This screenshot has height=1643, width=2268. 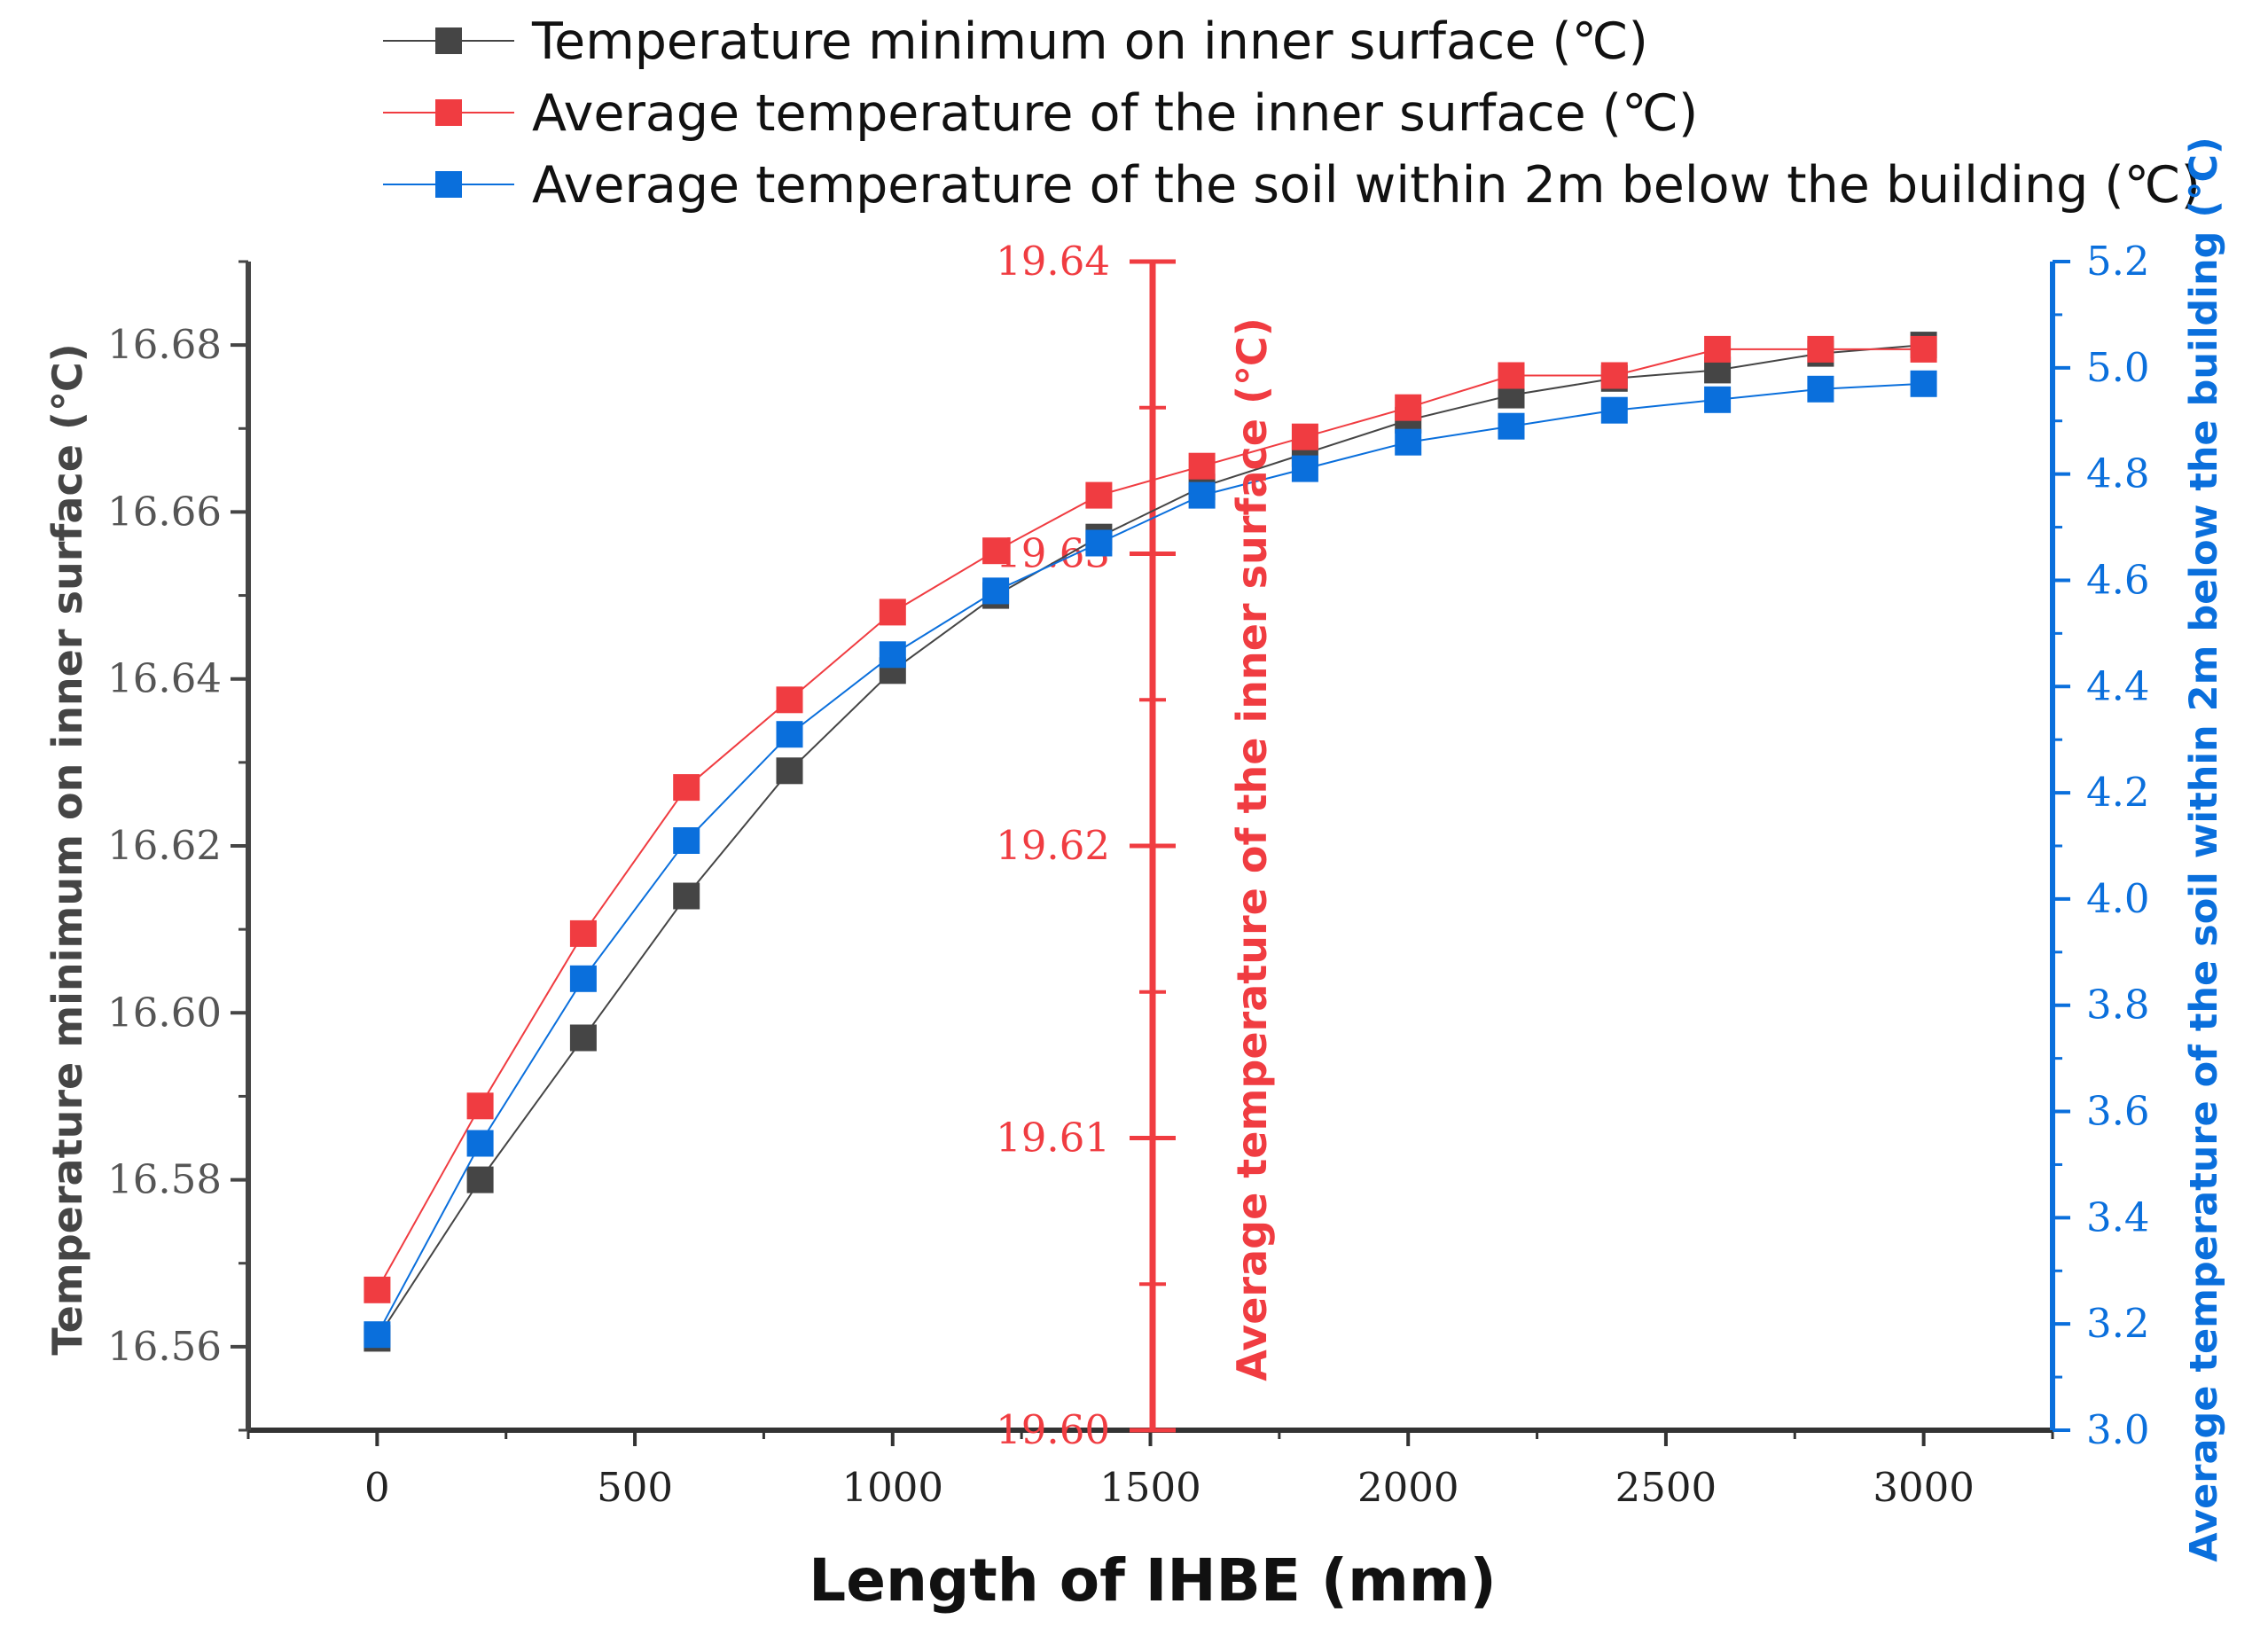 I want to click on left-tick-label: 16.64, so click(x=164, y=679).